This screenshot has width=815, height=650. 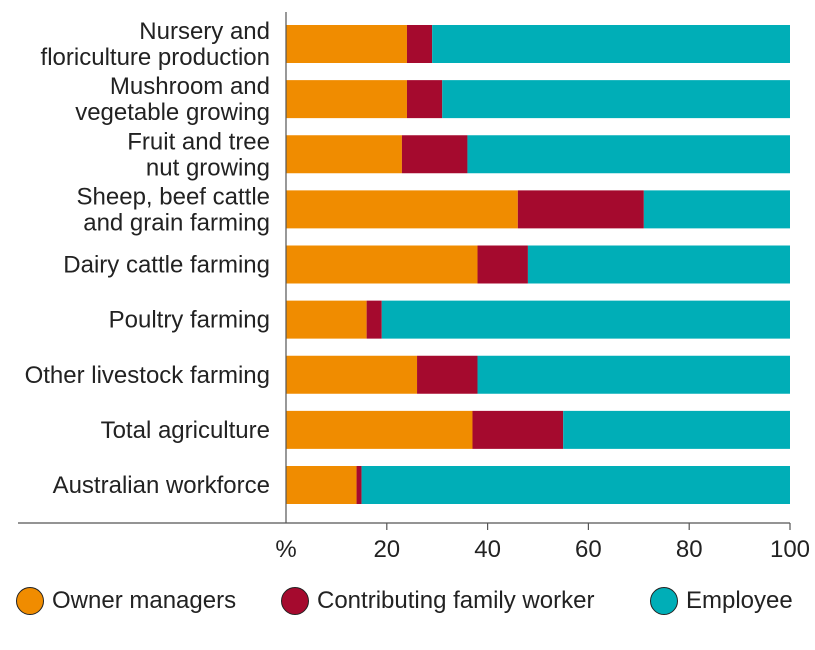 I want to click on x-tick-label: 20, so click(x=386, y=549).